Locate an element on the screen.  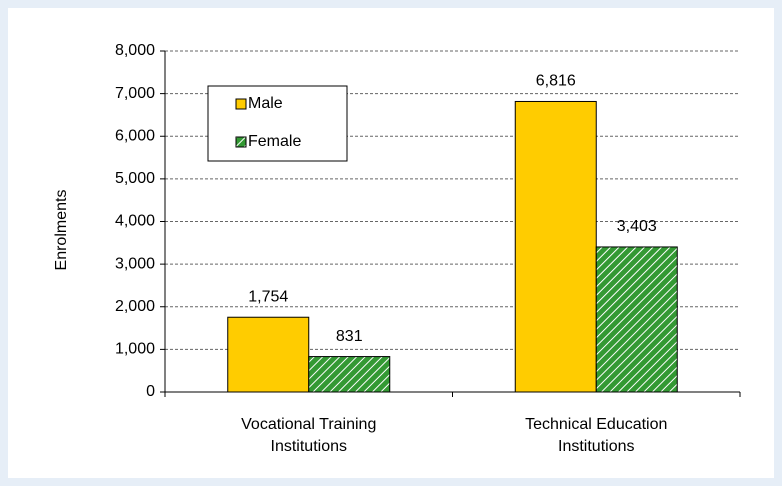
legend-label: Male is located at coordinates (265, 103).